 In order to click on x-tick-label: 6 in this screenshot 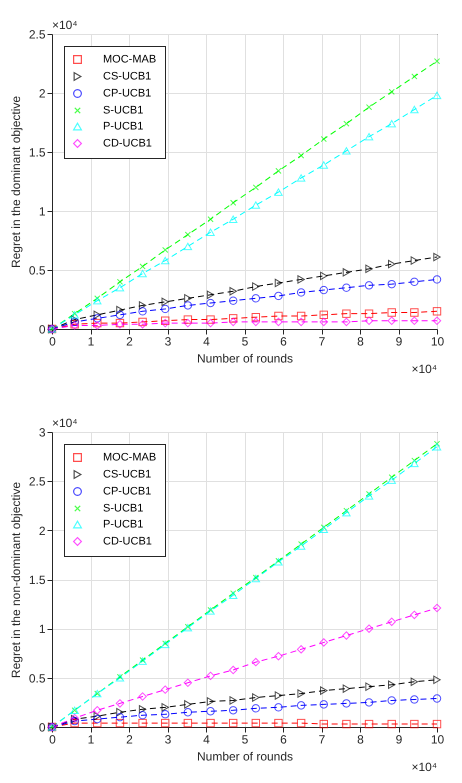, I will do `click(284, 739)`.